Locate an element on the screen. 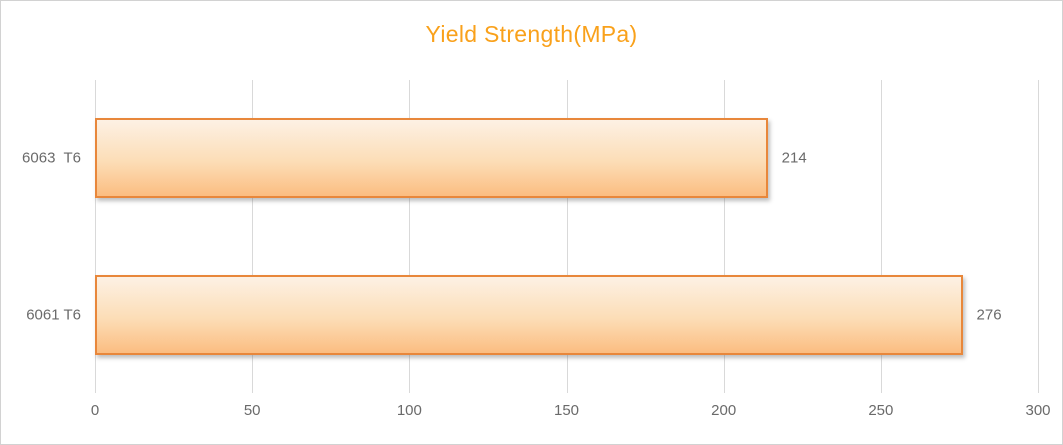 The image size is (1063, 445). value-label: 214 is located at coordinates (794, 158).